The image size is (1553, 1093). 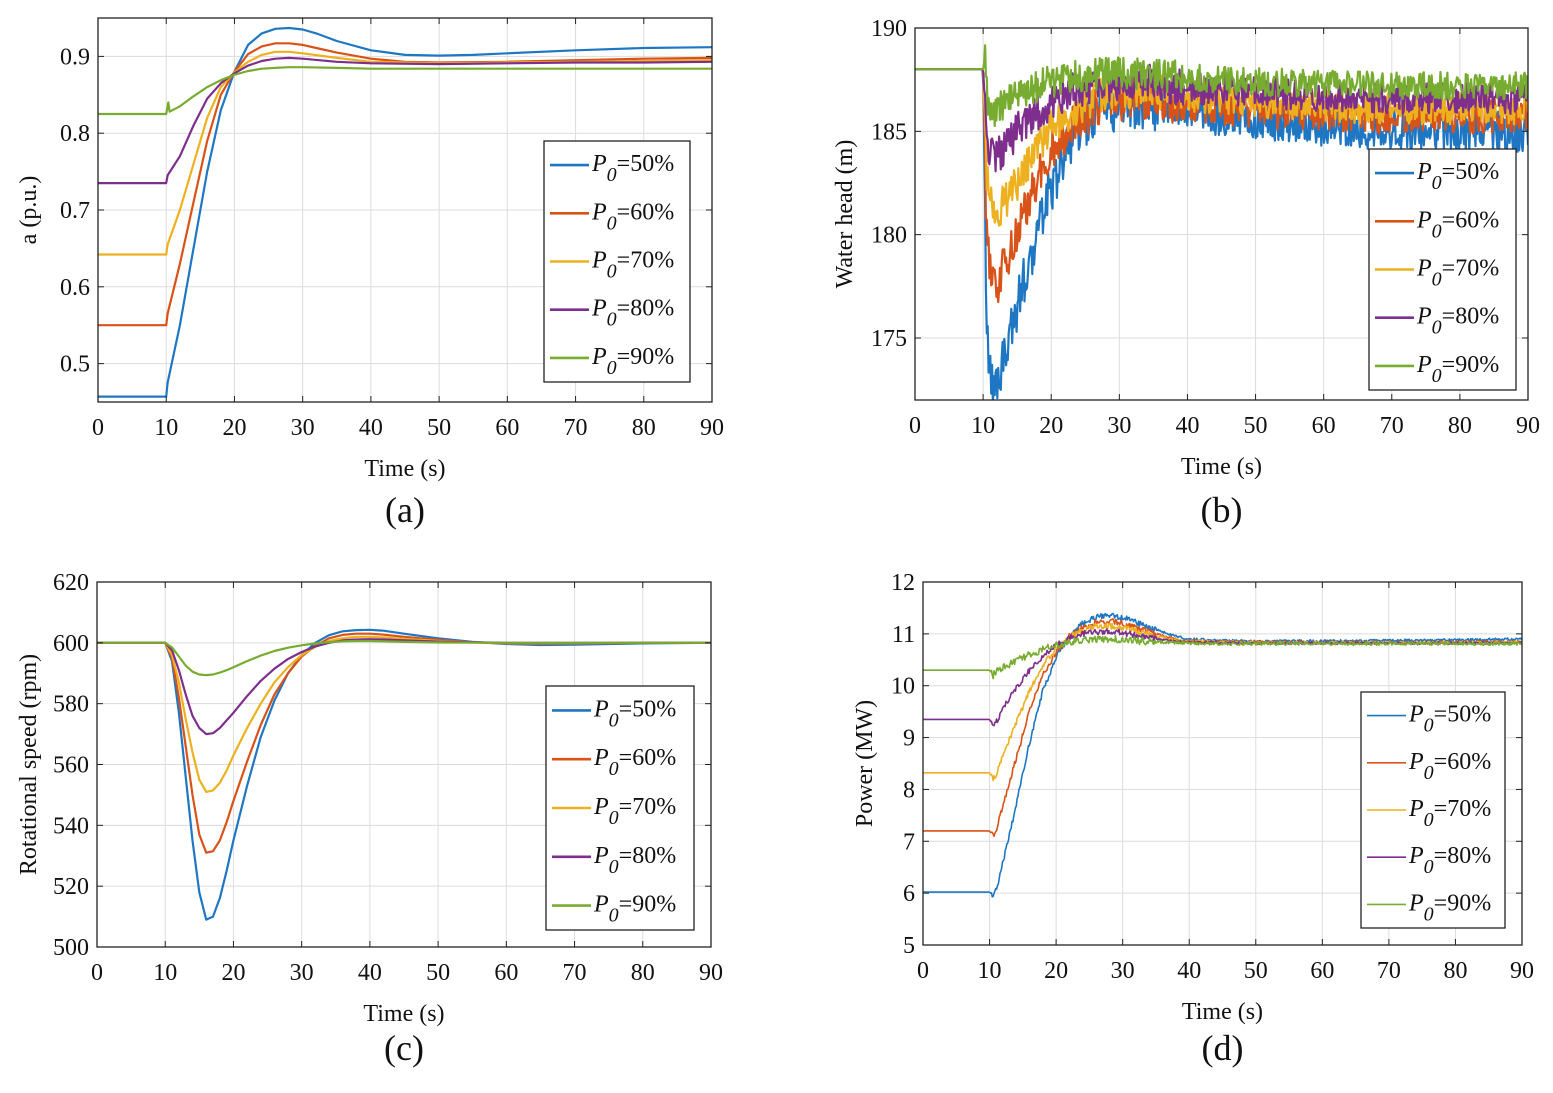 What do you see at coordinates (909, 739) in the screenshot?
I see `tick-label-y: 9` at bounding box center [909, 739].